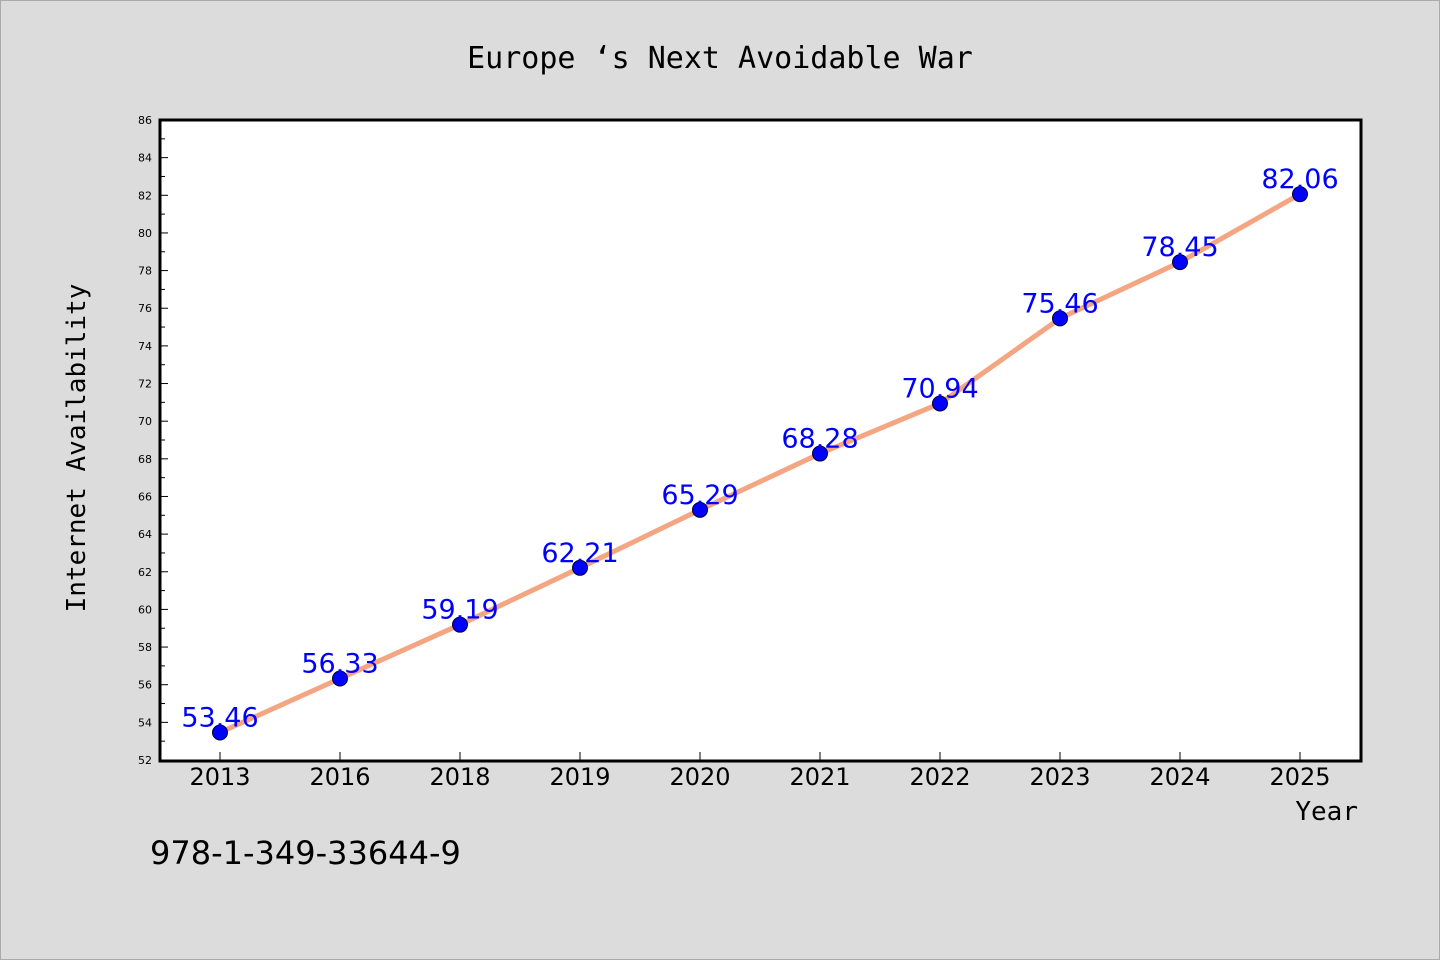 The height and width of the screenshot is (960, 1440). What do you see at coordinates (939, 777) in the screenshot?
I see `x-tick-label: 2022` at bounding box center [939, 777].